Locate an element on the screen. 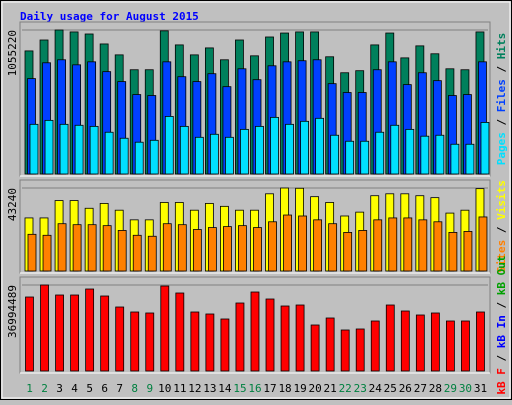  x-tick-label: 25 is located at coordinates (390, 388).